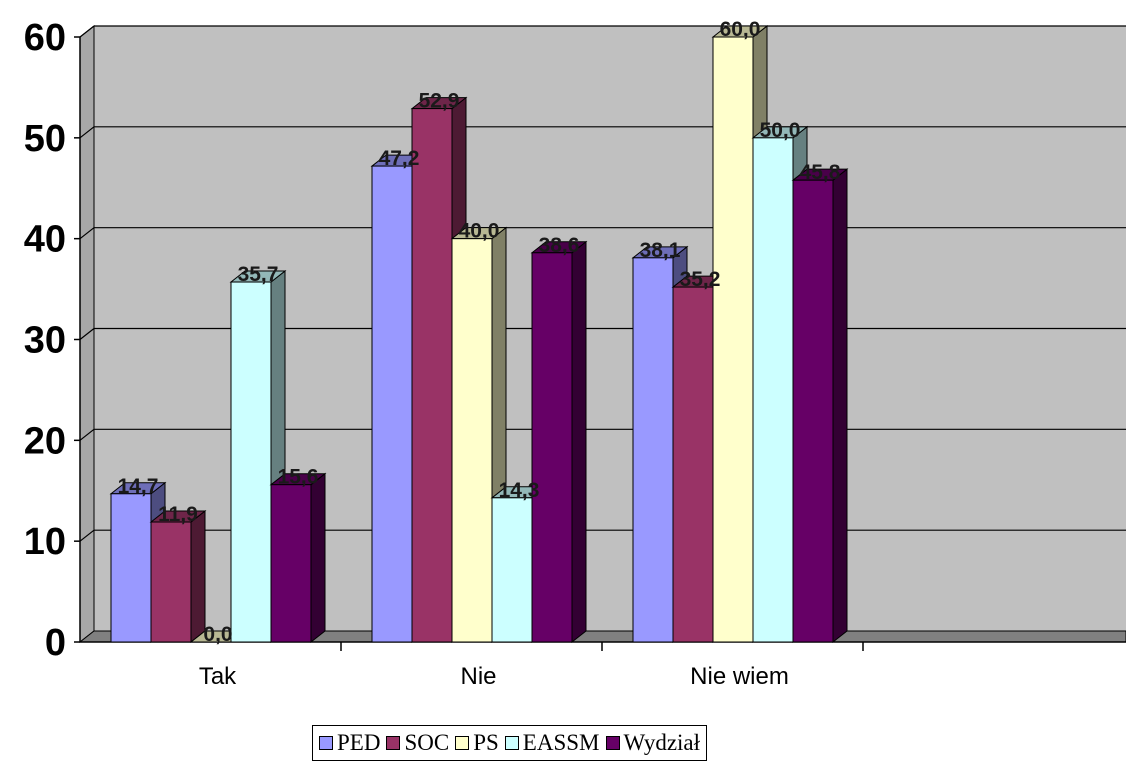  Describe the element at coordinates (45, 139) in the screenshot. I see `y-tick-label: 50` at that location.